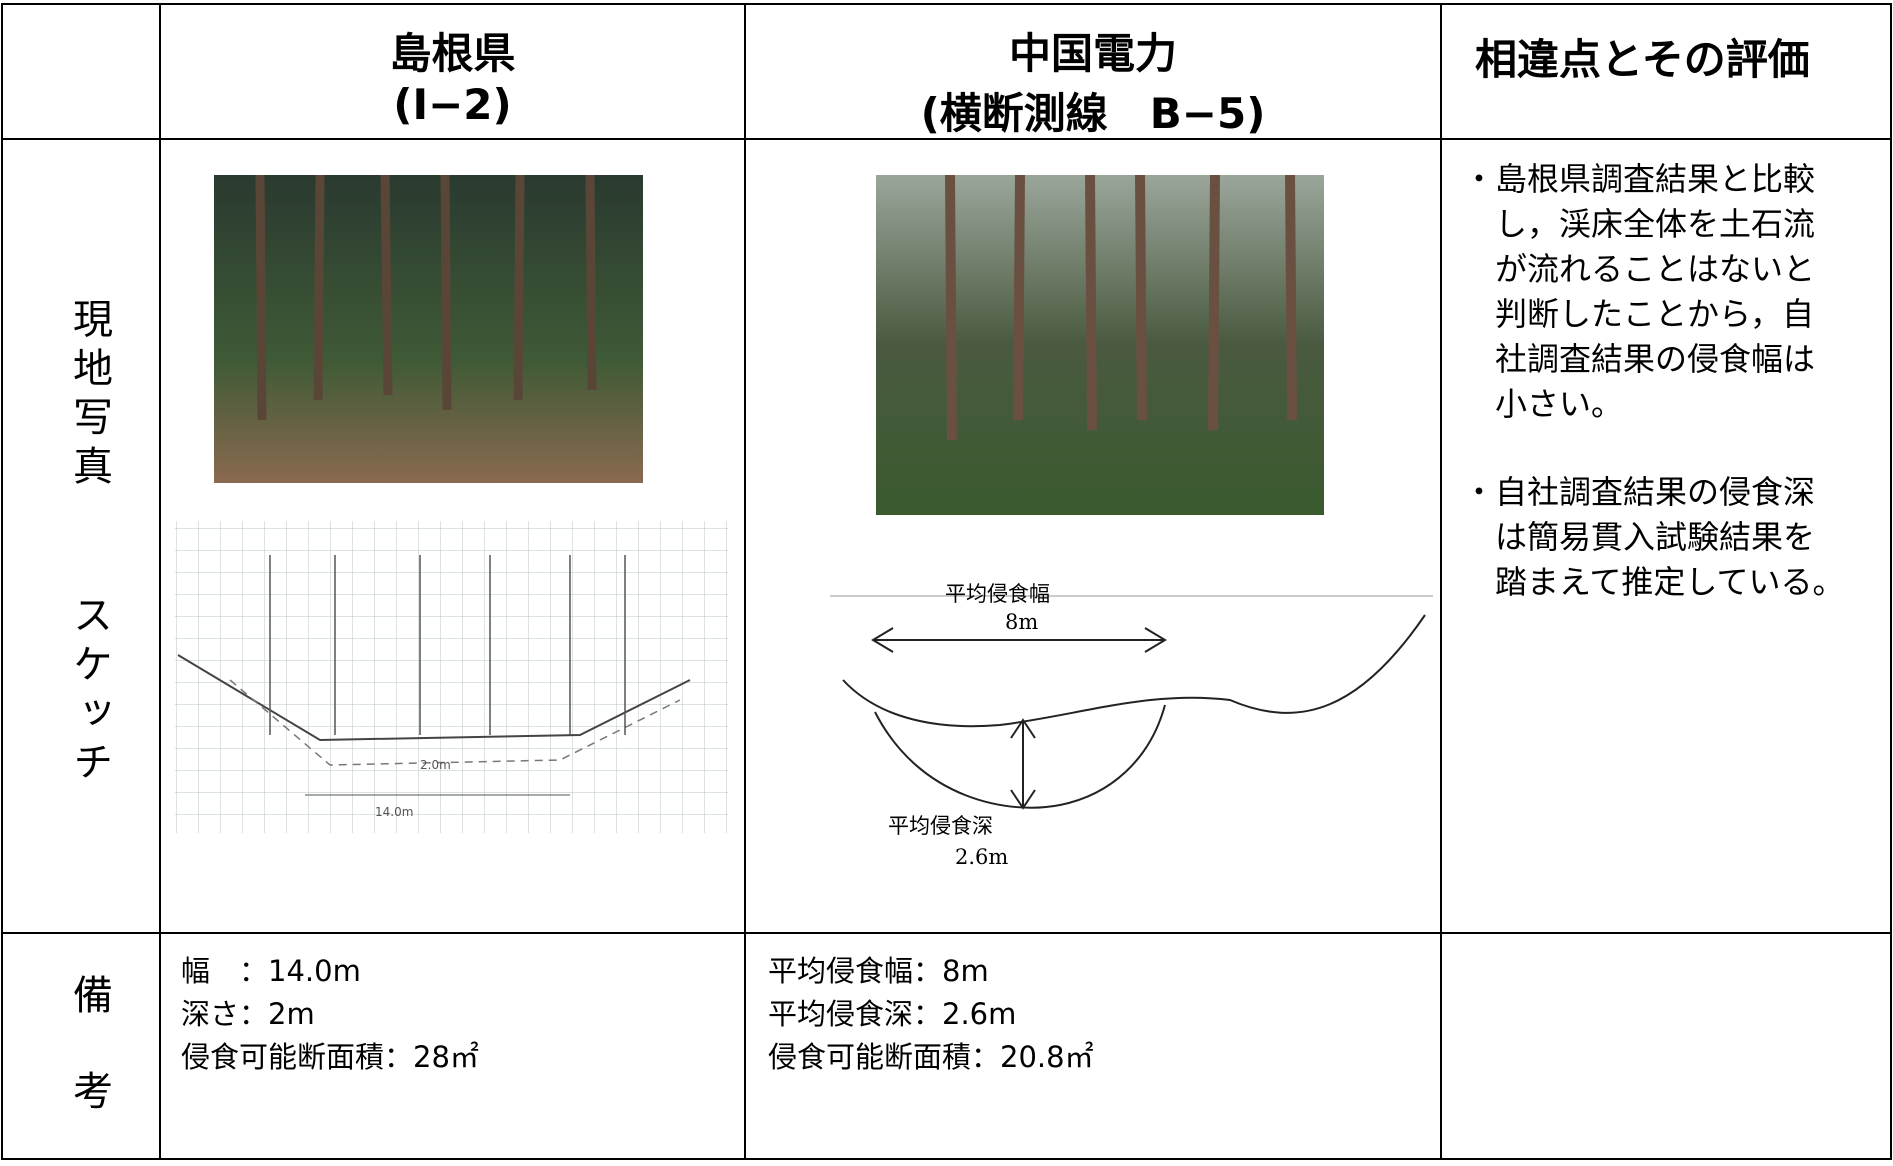 The width and height of the screenshot is (1893, 1166). What do you see at coordinates (1655, 359) in the screenshot?
I see `evaluation-line: 社調査結果の侵食幅は` at bounding box center [1655, 359].